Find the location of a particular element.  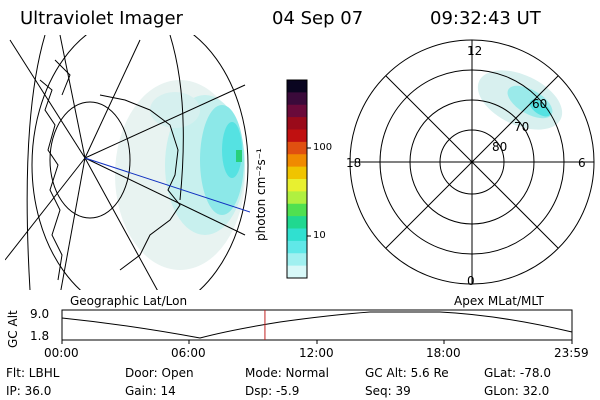

sequence-info: Seq: 39 is located at coordinates (388, 391).